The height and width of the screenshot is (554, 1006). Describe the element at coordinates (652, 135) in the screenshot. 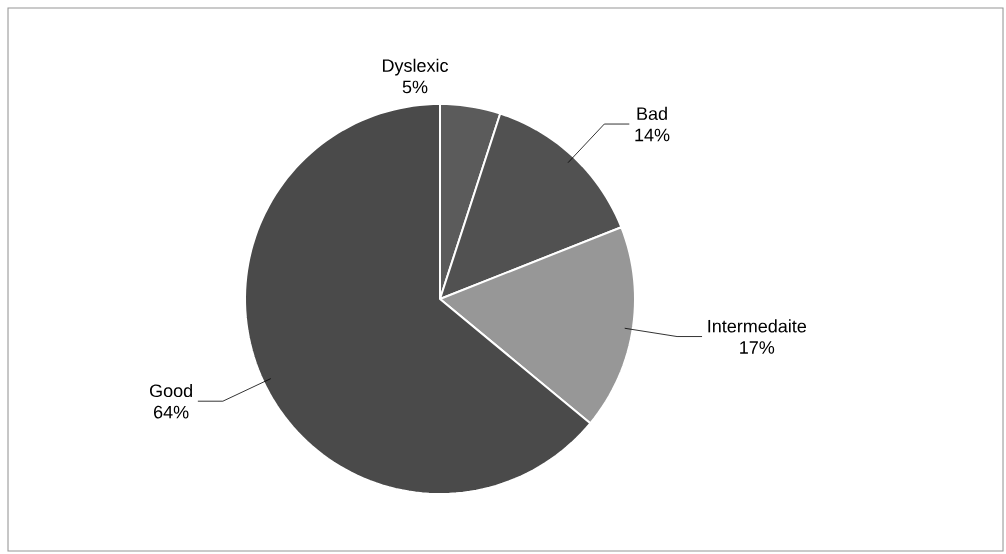

I see `data-label: 14%` at that location.